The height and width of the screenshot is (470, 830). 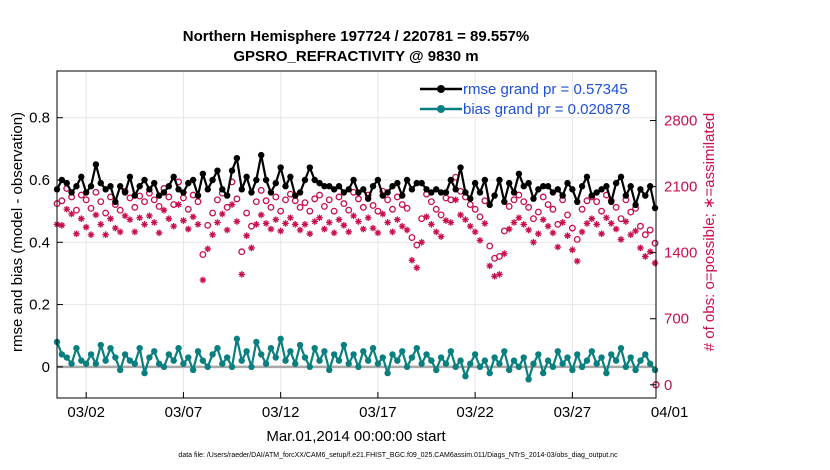 I want to click on rmse-series, so click(x=356, y=181).